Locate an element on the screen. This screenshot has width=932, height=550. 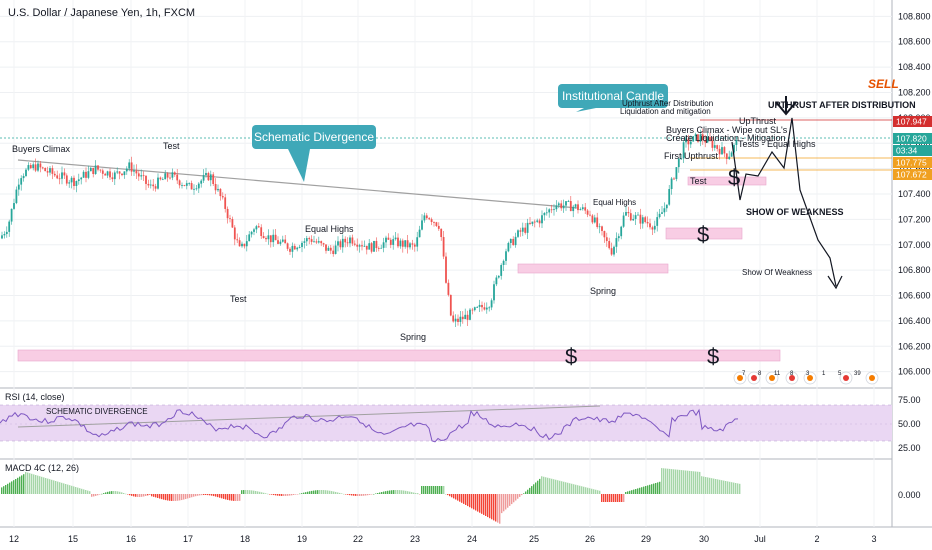
time-axis: 12 15 16 17 18 19 22 23 24 25 26 29 30 Jul 2 3 is located at coordinates (443, 539).